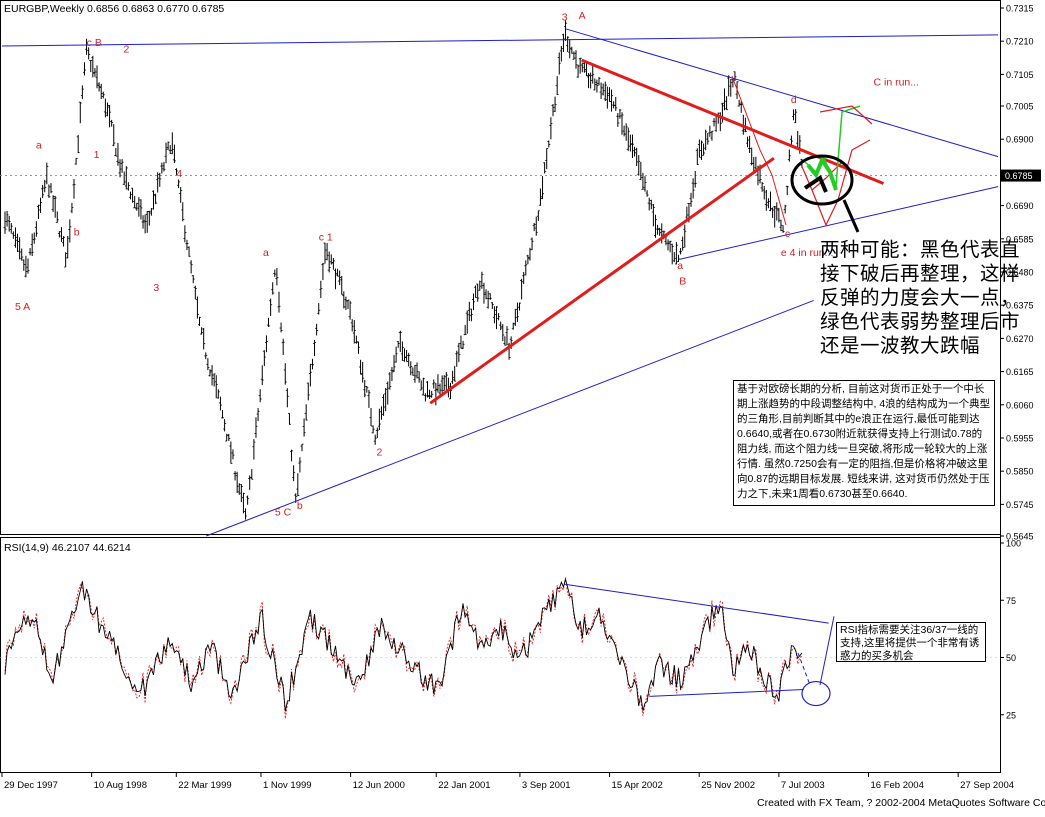  I want to click on price-tick-label: 0.7005, so click(1020, 107).